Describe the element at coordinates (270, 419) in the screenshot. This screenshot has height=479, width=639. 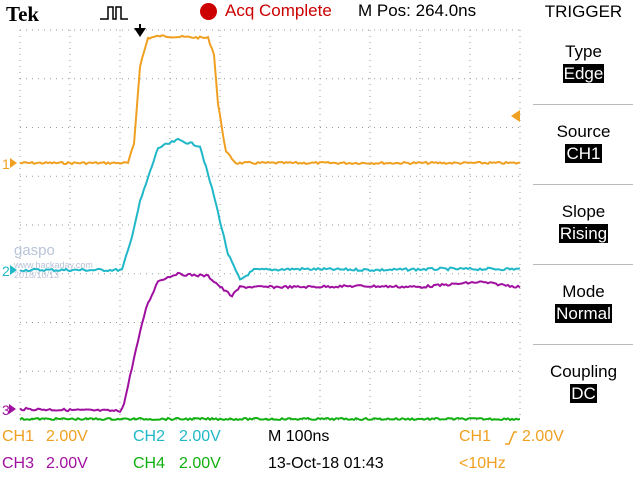
I see `ch4-trace` at that location.